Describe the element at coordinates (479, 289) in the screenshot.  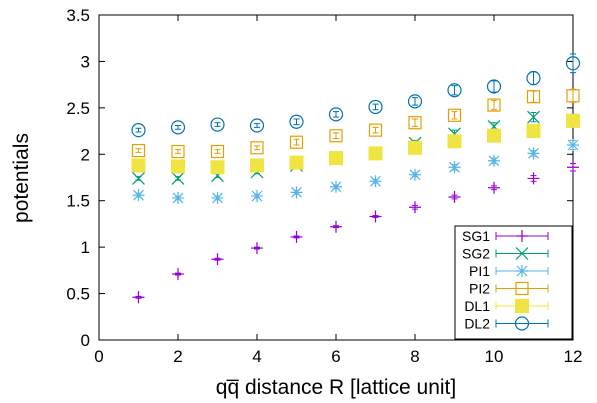
I see `legend-label: PI2` at that location.